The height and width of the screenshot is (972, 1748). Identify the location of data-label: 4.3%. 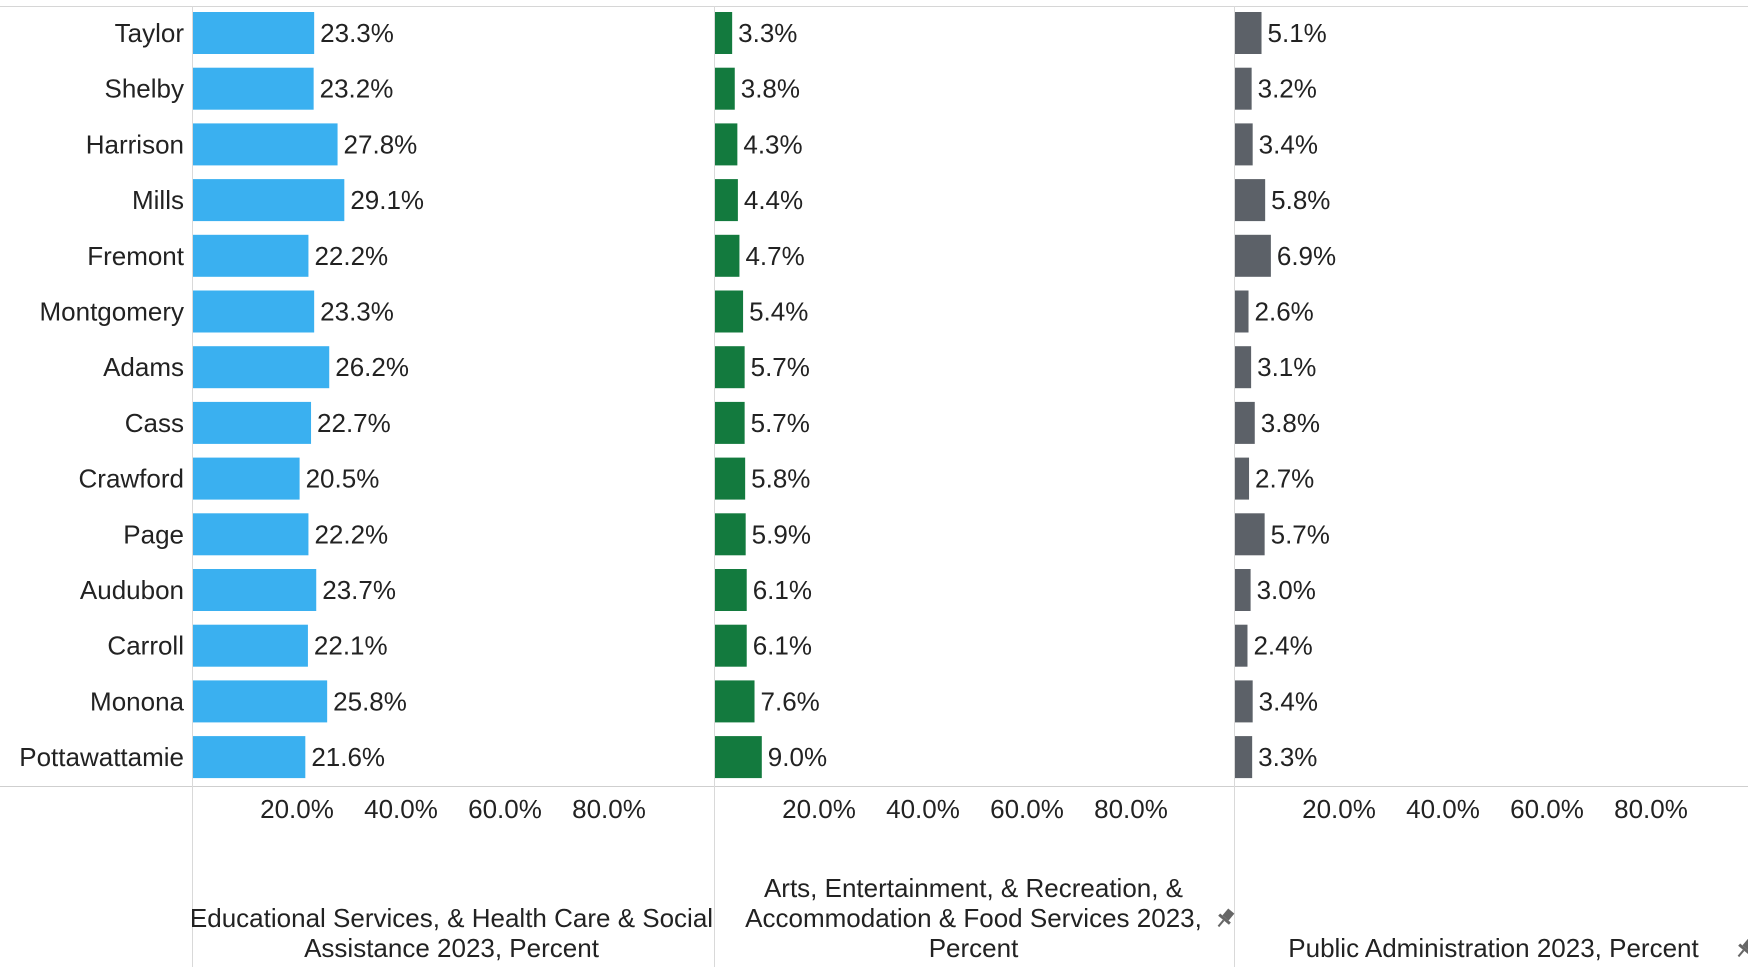
(772, 144).